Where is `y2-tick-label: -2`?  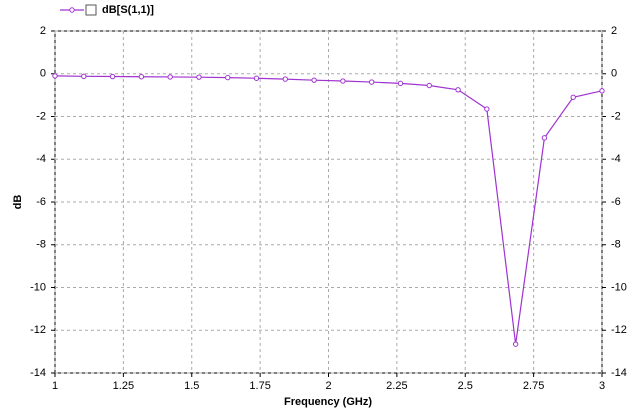 y2-tick-label: -2 is located at coordinates (616, 116).